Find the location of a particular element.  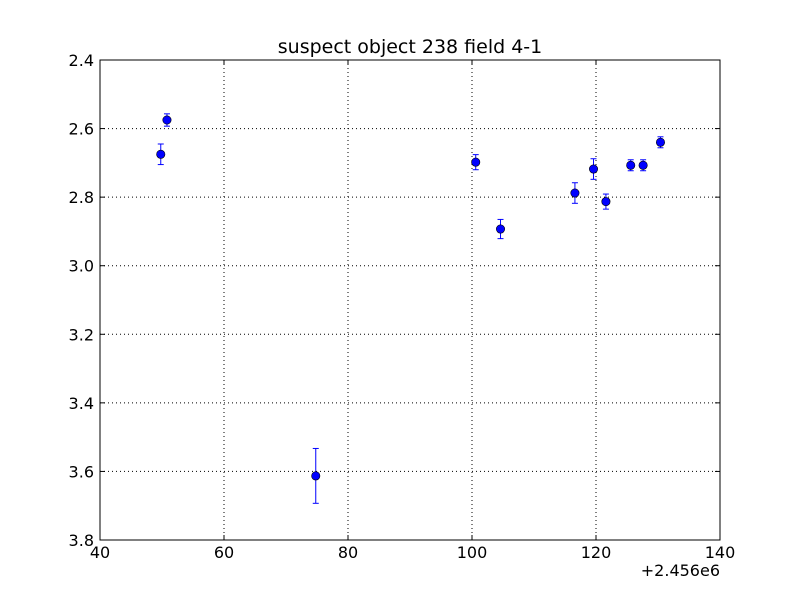

x-tick-label: 60 is located at coordinates (224, 552).